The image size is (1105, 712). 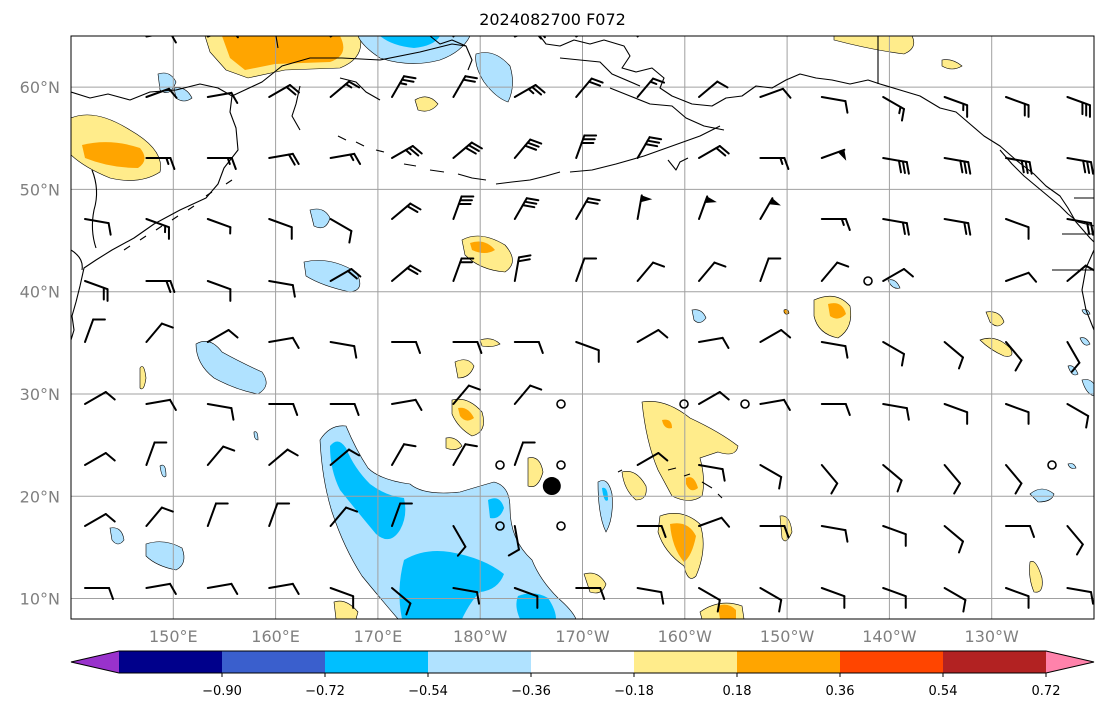 What do you see at coordinates (1046, 691) in the screenshot?
I see `colorbar-label: 0.72` at bounding box center [1046, 691].